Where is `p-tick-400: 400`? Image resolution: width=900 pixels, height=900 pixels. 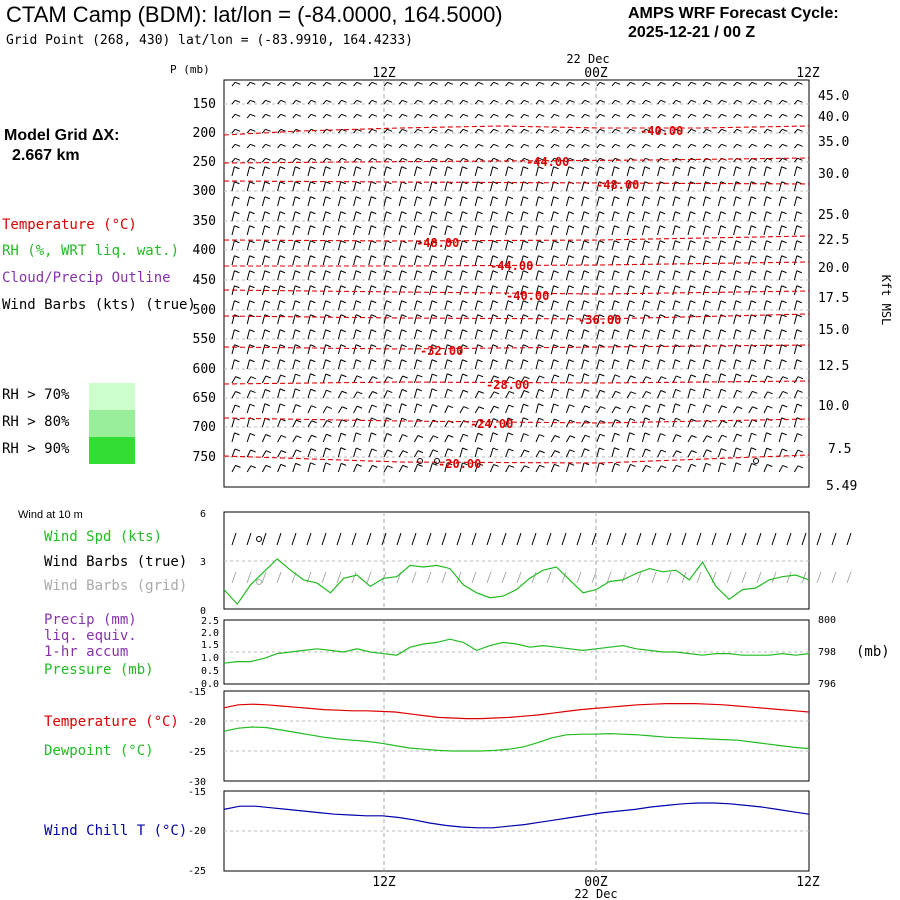
p-tick-400: 400 is located at coordinates (204, 250).